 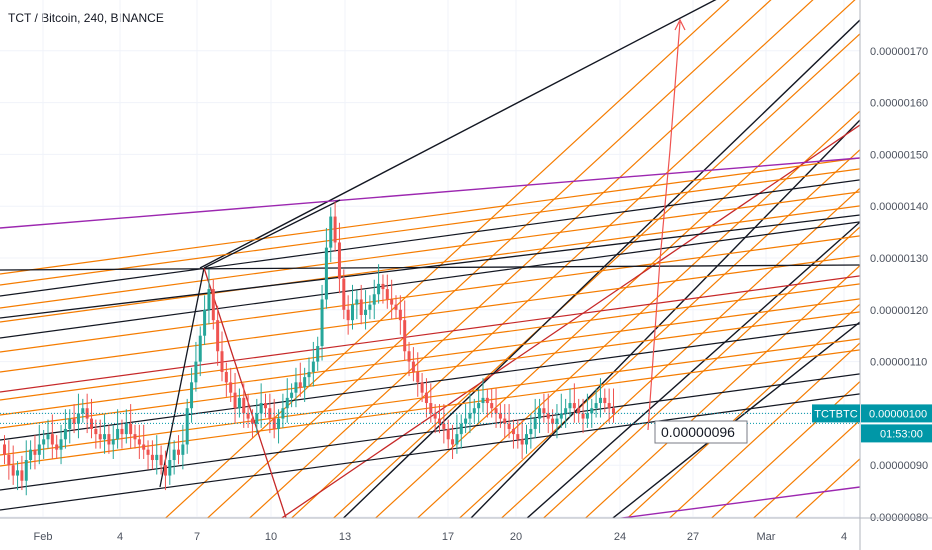 What do you see at coordinates (86, 18) in the screenshot?
I see `chart-title: TCT / Bitcoin, 240, BINANCE` at bounding box center [86, 18].